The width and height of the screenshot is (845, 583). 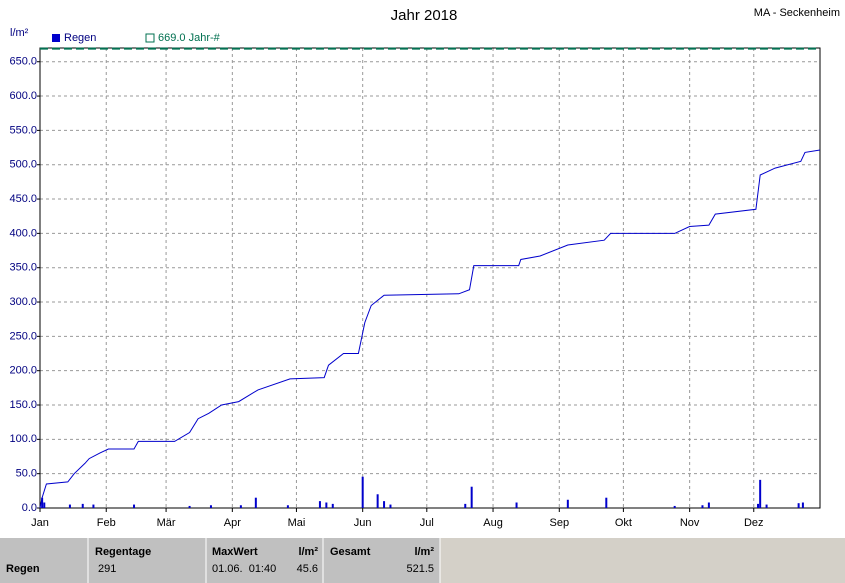 What do you see at coordinates (420, 569) in the screenshot?
I see `table-cell: 521.5` at bounding box center [420, 569].